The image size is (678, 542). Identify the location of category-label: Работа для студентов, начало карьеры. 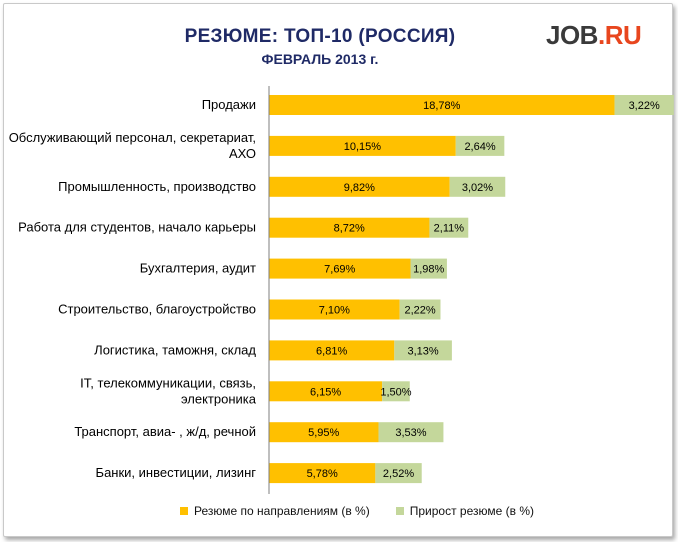
(137, 227).